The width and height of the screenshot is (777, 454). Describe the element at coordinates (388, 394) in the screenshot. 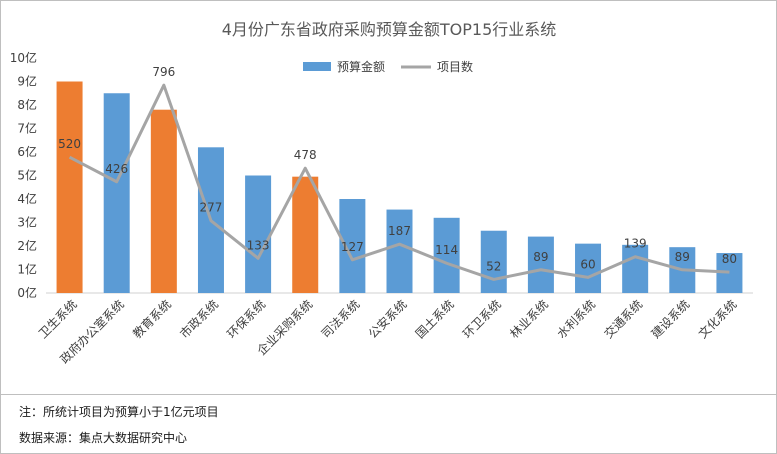

I see `footer-divider` at that location.